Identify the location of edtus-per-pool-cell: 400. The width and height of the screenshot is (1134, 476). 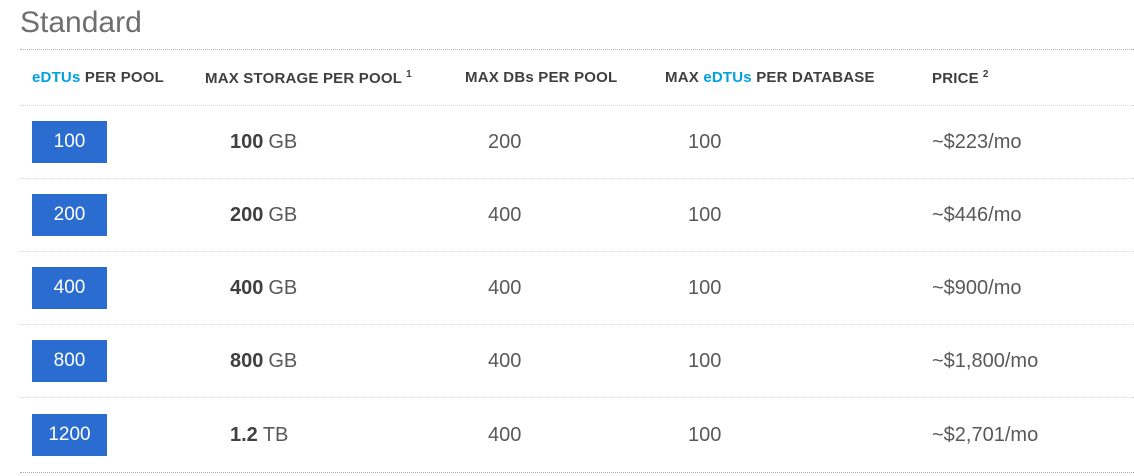
(112, 288).